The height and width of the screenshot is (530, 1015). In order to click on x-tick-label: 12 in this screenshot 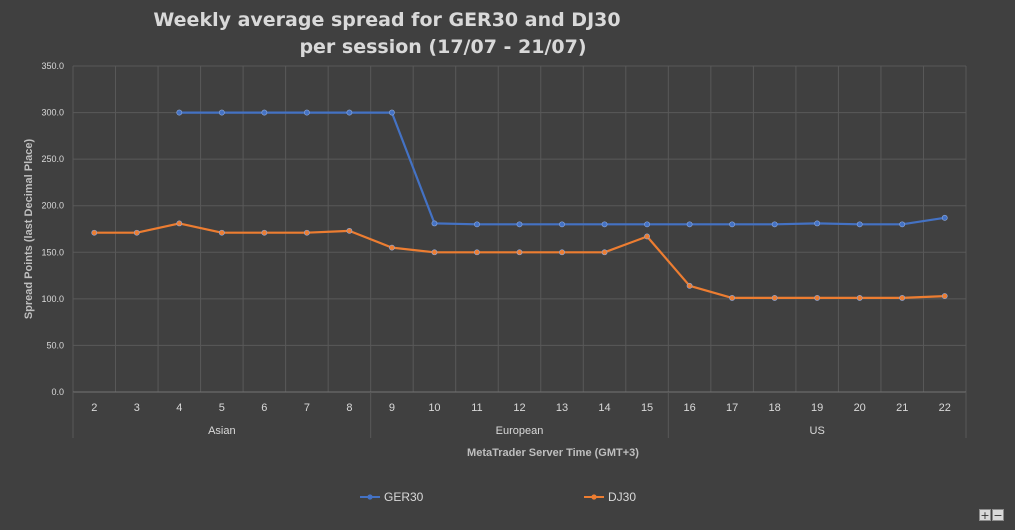, I will do `click(519, 408)`.